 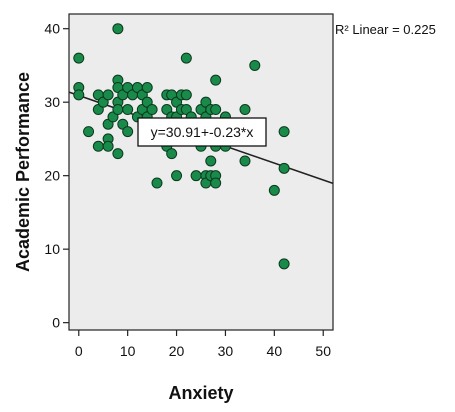 What do you see at coordinates (385, 29) in the screenshot?
I see `fit-r2-label: R² Linear = 0.225` at bounding box center [385, 29].